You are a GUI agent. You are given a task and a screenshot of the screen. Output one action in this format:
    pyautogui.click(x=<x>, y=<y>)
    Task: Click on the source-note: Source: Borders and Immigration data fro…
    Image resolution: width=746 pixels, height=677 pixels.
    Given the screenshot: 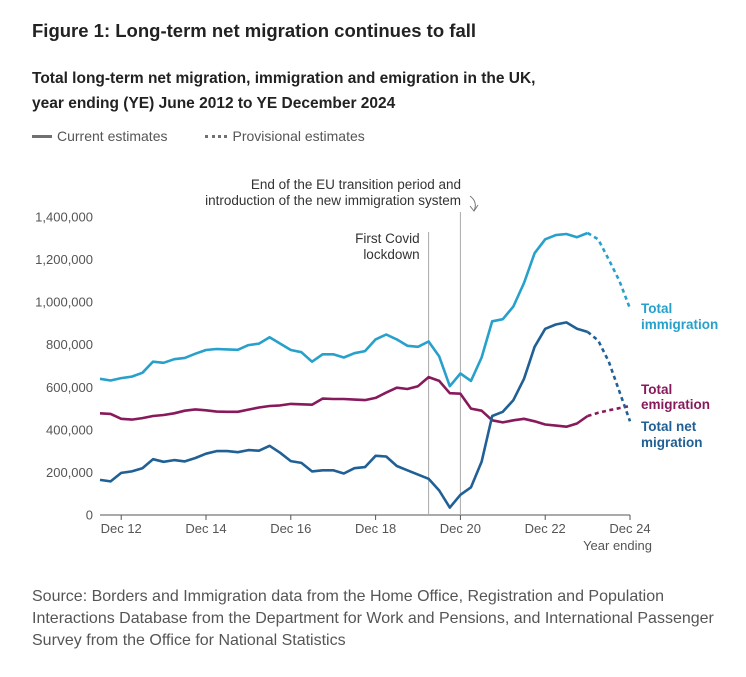 What is the action you would take?
    pyautogui.click(x=373, y=618)
    